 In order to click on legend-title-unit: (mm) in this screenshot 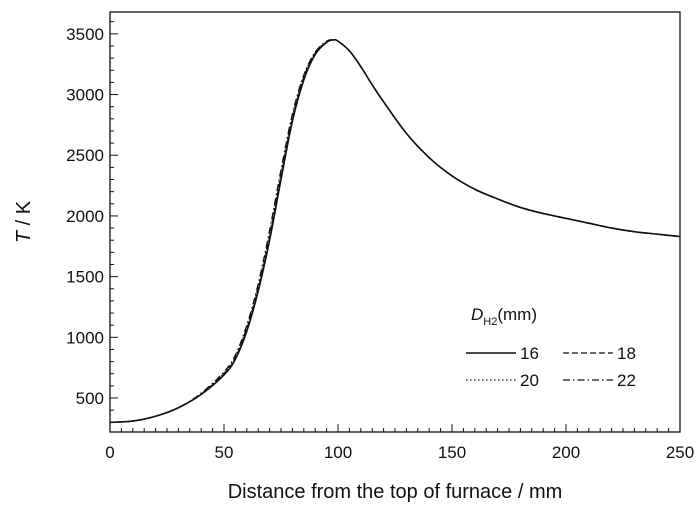, I will do `click(517, 314)`.